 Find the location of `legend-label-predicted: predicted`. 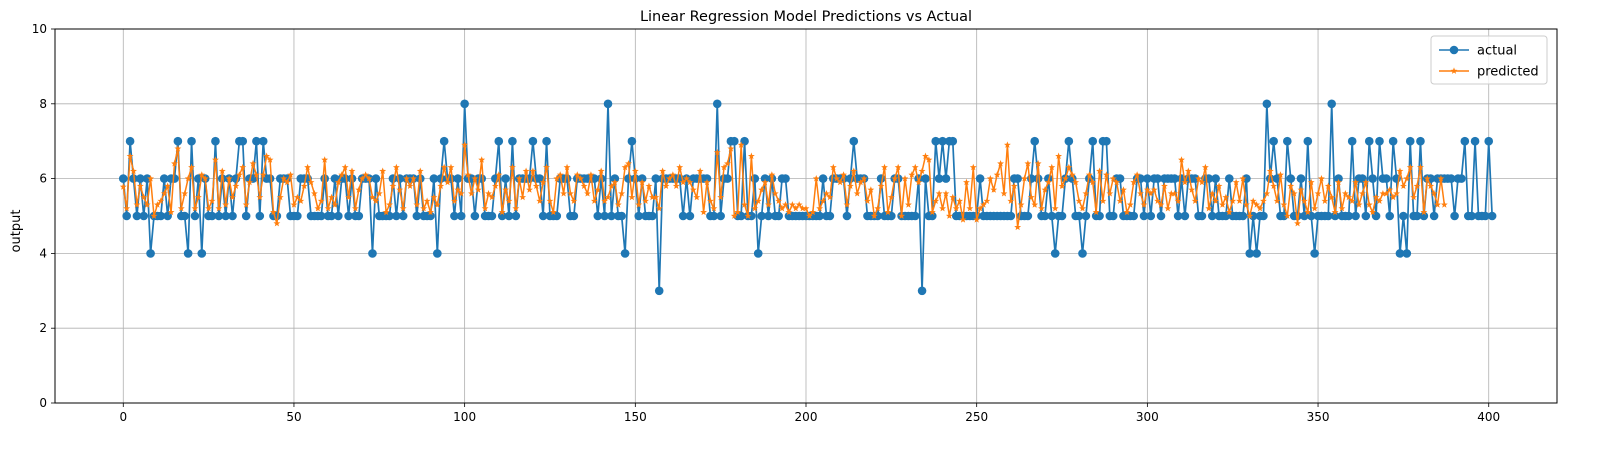

legend-label-predicted: predicted is located at coordinates (1508, 72).